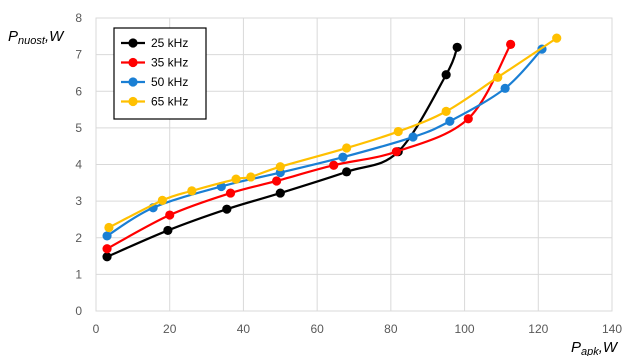 The height and width of the screenshot is (356, 629). What do you see at coordinates (595, 347) in the screenshot?
I see `x-axis-title: Papk,W` at bounding box center [595, 347].